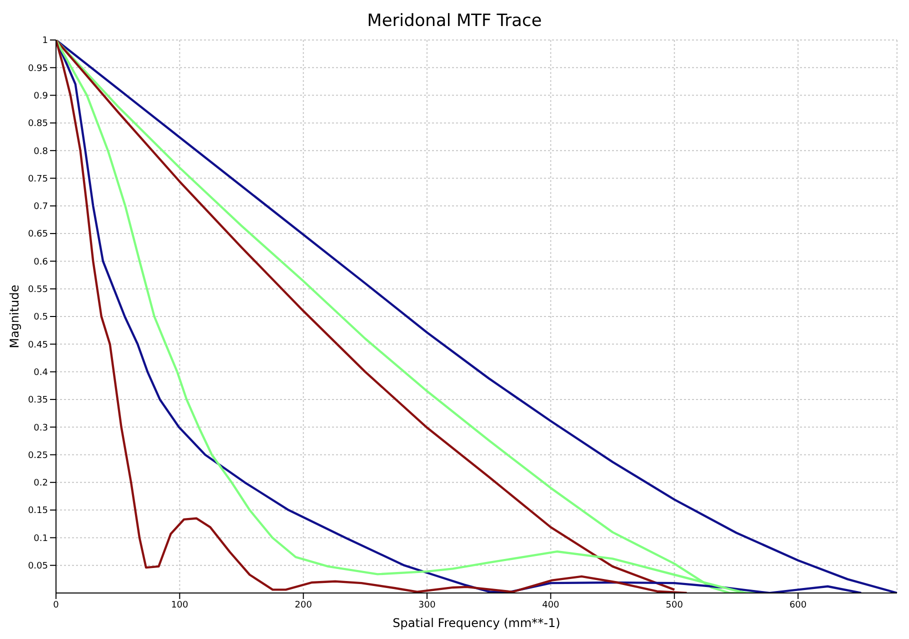  Describe the element at coordinates (38, 345) in the screenshot. I see `y-tick-label: 0.45` at that location.